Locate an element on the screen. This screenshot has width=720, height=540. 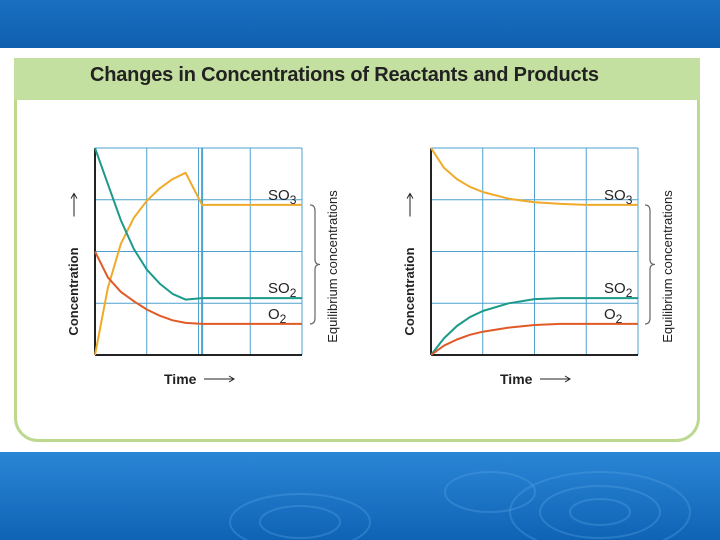
title-bar is located at coordinates (357, 79).